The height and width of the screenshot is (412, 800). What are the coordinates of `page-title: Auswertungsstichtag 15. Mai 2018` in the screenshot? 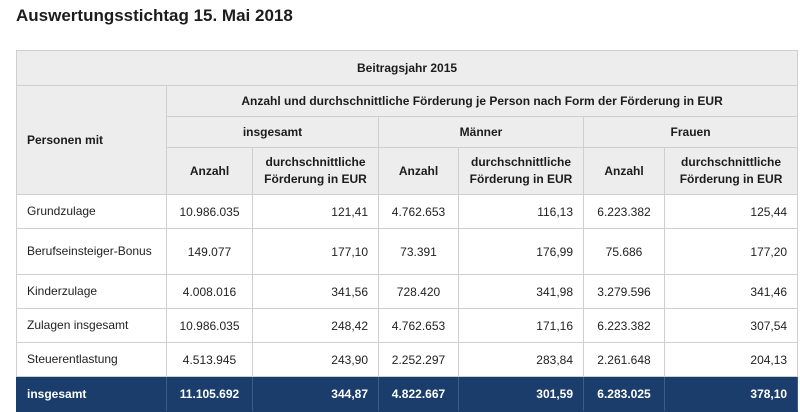 It's located at (154, 15).